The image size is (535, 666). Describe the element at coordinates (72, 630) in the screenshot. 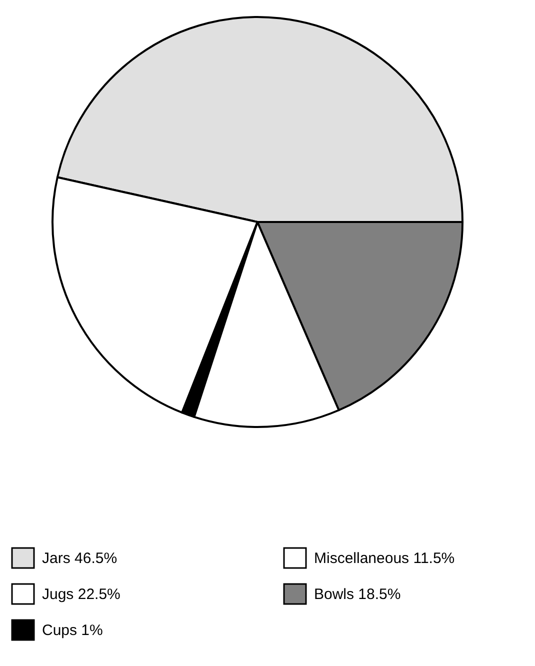

I see `legend-label: Cups 1%` at that location.